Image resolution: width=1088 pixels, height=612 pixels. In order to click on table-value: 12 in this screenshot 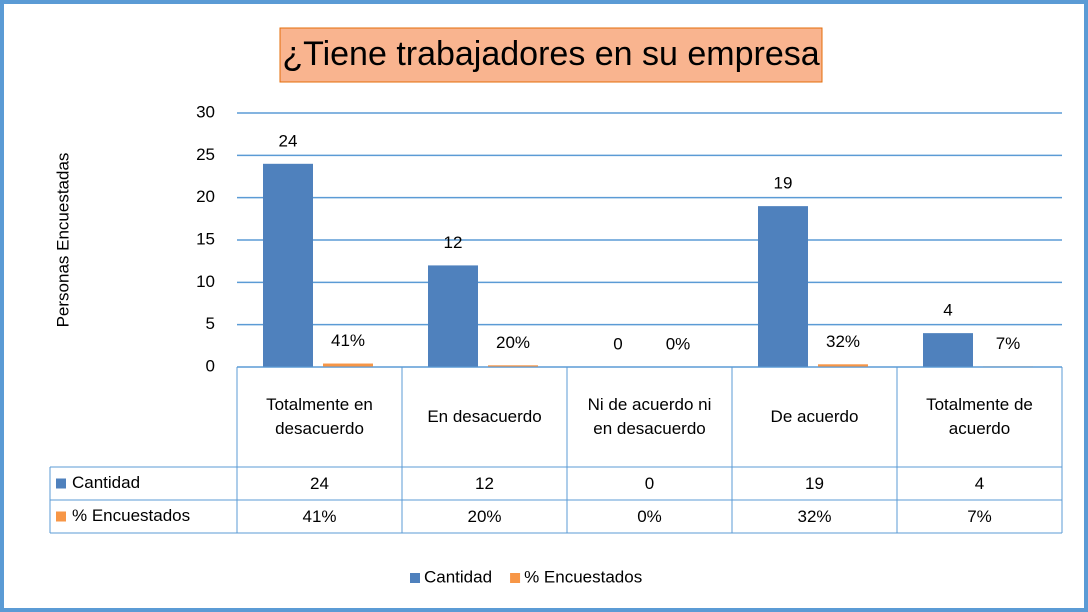, I will do `click(484, 483)`.